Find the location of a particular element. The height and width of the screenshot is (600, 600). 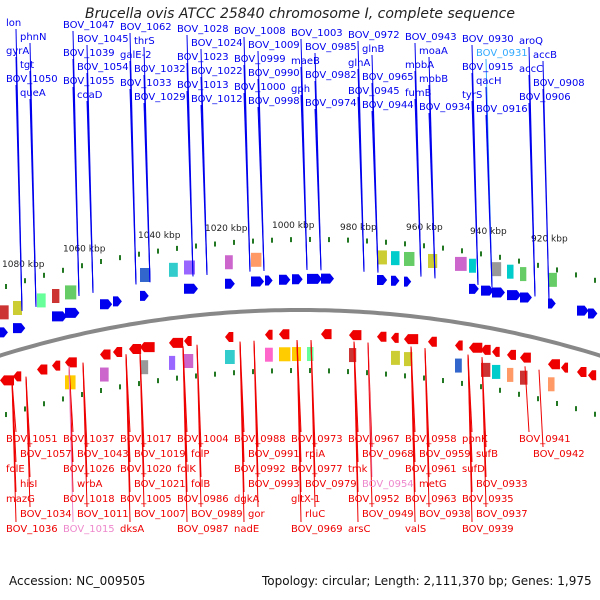

gene-label-bov-1024: BOV_1024 is located at coordinates (217, 43).